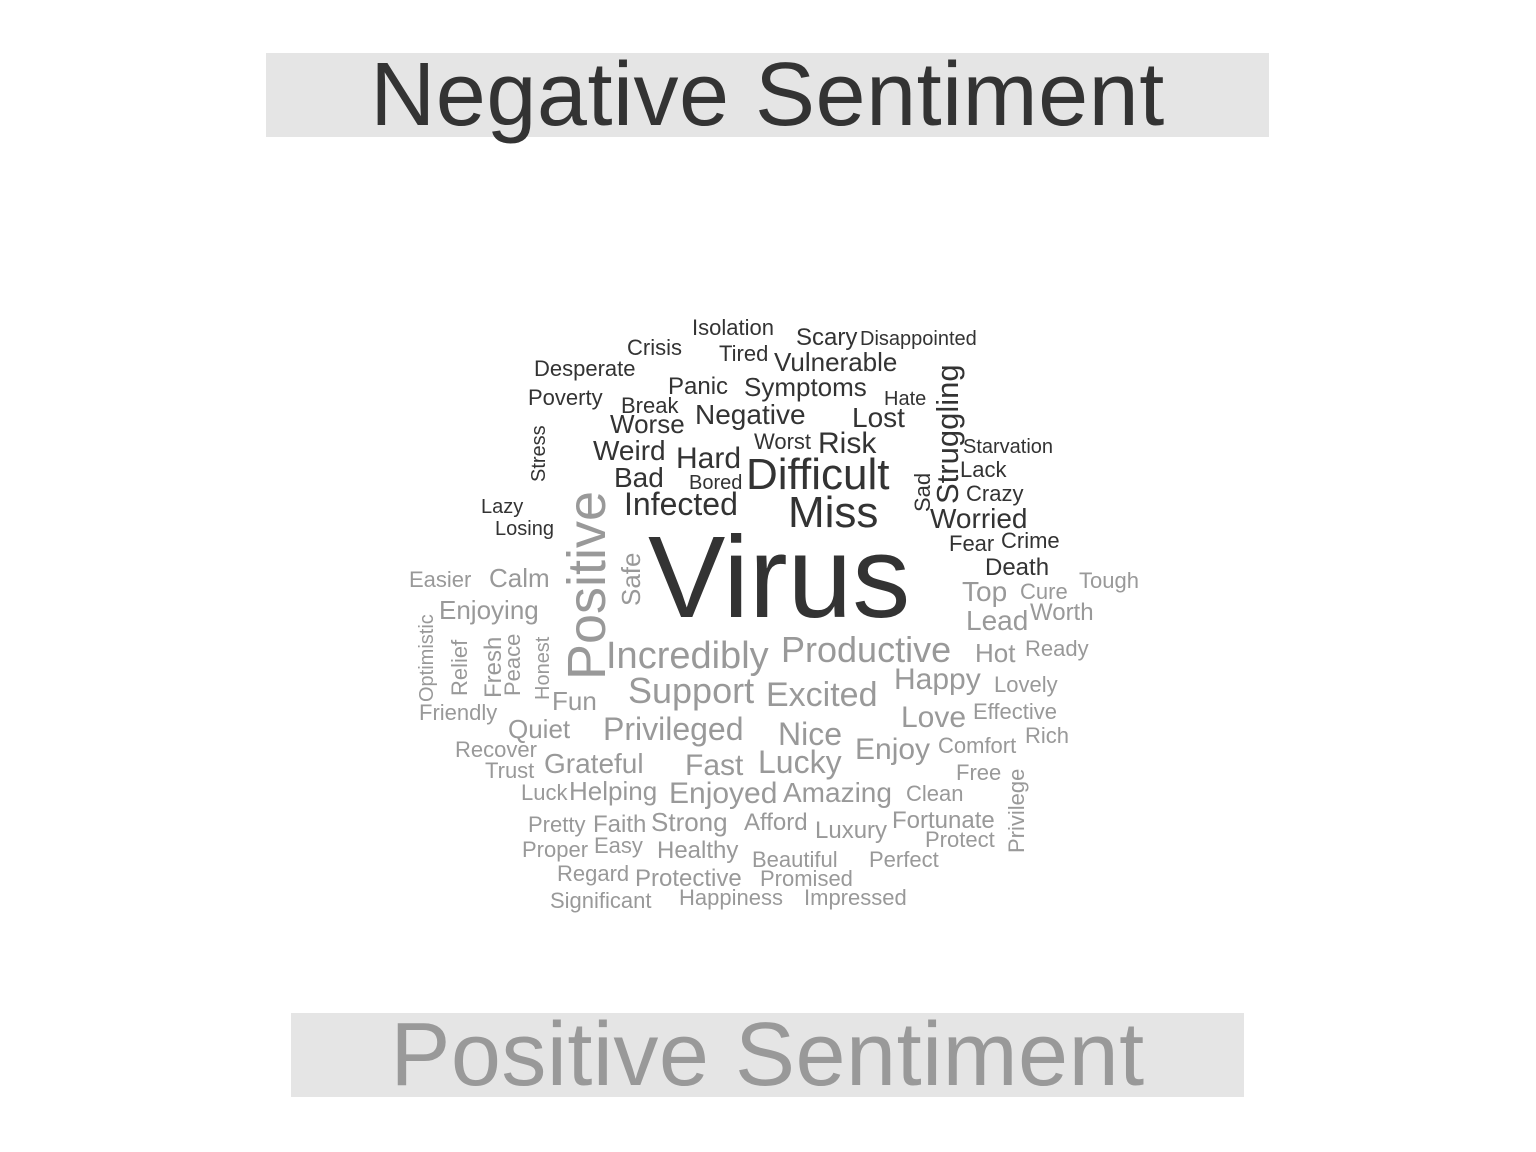 The width and height of the screenshot is (1536, 1152). I want to click on word-honest: Honest, so click(543, 668).